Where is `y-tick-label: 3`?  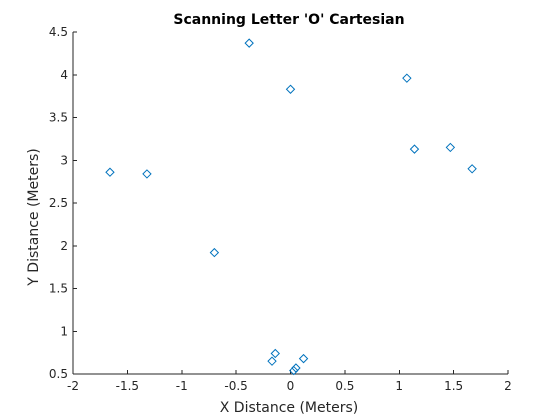
y-tick-label: 3 is located at coordinates (64, 160).